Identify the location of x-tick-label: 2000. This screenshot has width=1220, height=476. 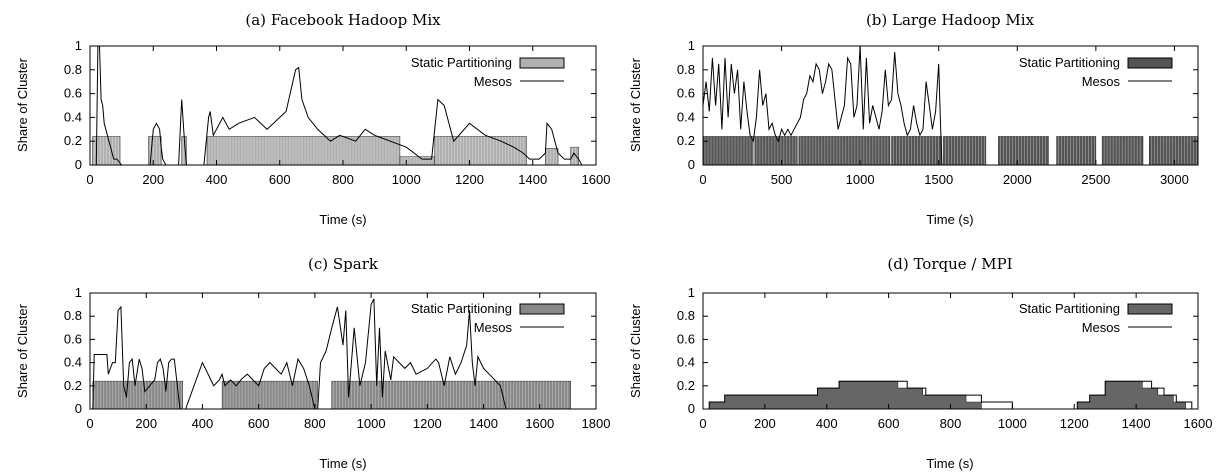
(1017, 179).